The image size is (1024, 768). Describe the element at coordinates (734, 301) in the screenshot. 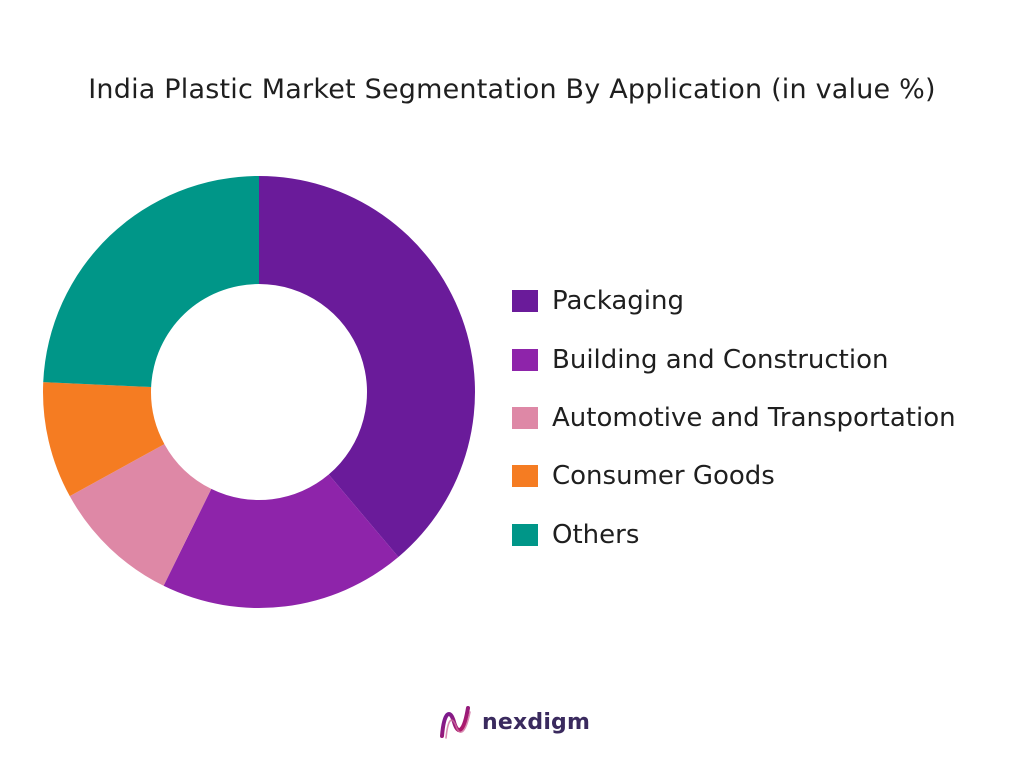

I see `legend-item: Packaging` at that location.